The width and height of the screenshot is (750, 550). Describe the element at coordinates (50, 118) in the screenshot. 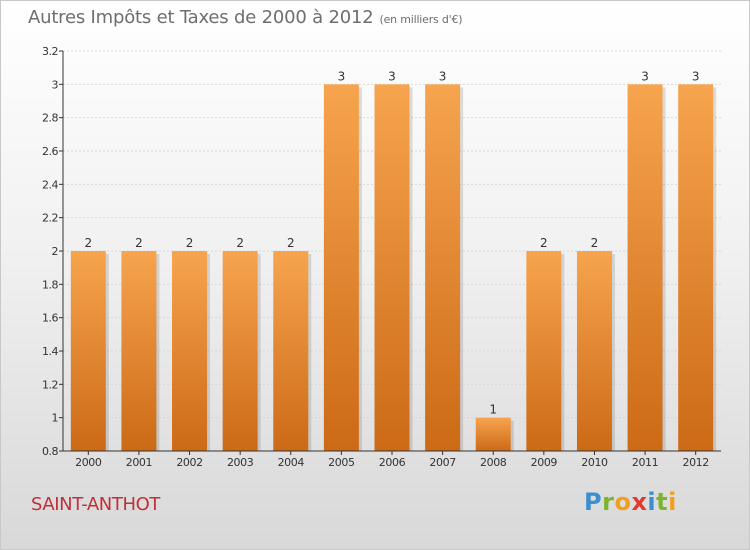

I see `y-tick-label: 2.8` at that location.